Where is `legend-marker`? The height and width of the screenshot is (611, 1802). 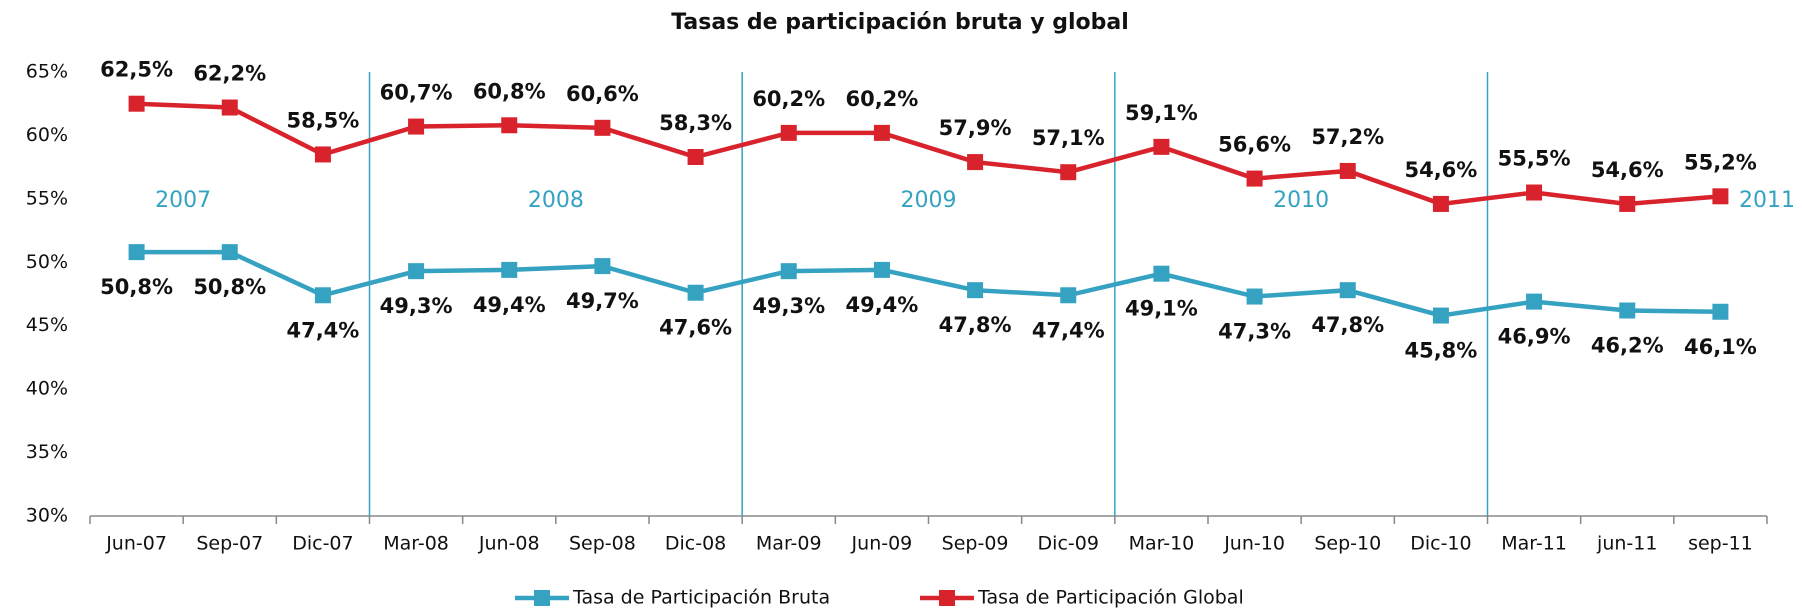 legend-marker is located at coordinates (947, 598).